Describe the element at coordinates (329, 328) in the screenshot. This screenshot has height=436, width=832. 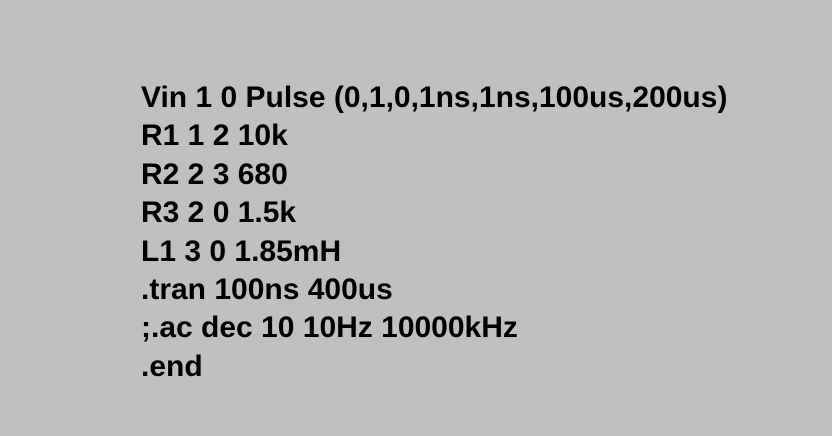
I see `netlist-line-ac-comment: ;.ac dec 10 10Hz 10000kHz` at that location.